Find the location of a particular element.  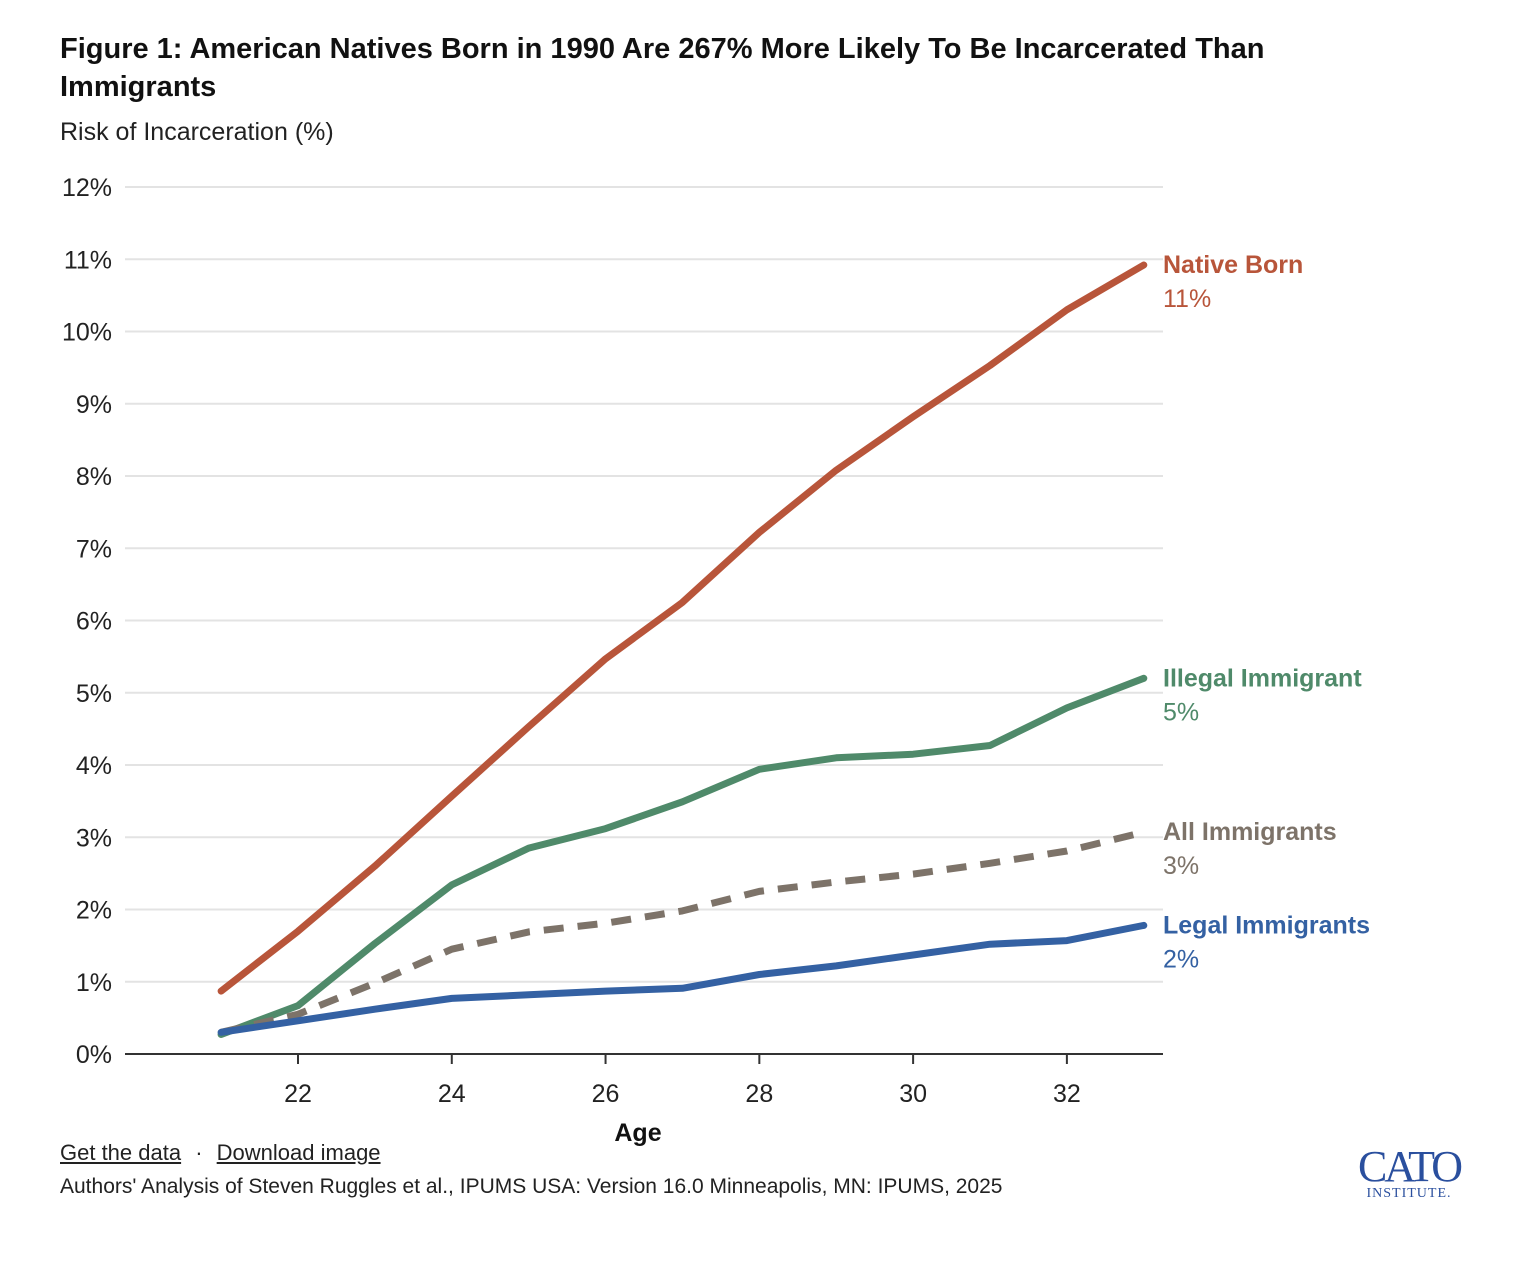

x-tick-label: 22 is located at coordinates (298, 1094).